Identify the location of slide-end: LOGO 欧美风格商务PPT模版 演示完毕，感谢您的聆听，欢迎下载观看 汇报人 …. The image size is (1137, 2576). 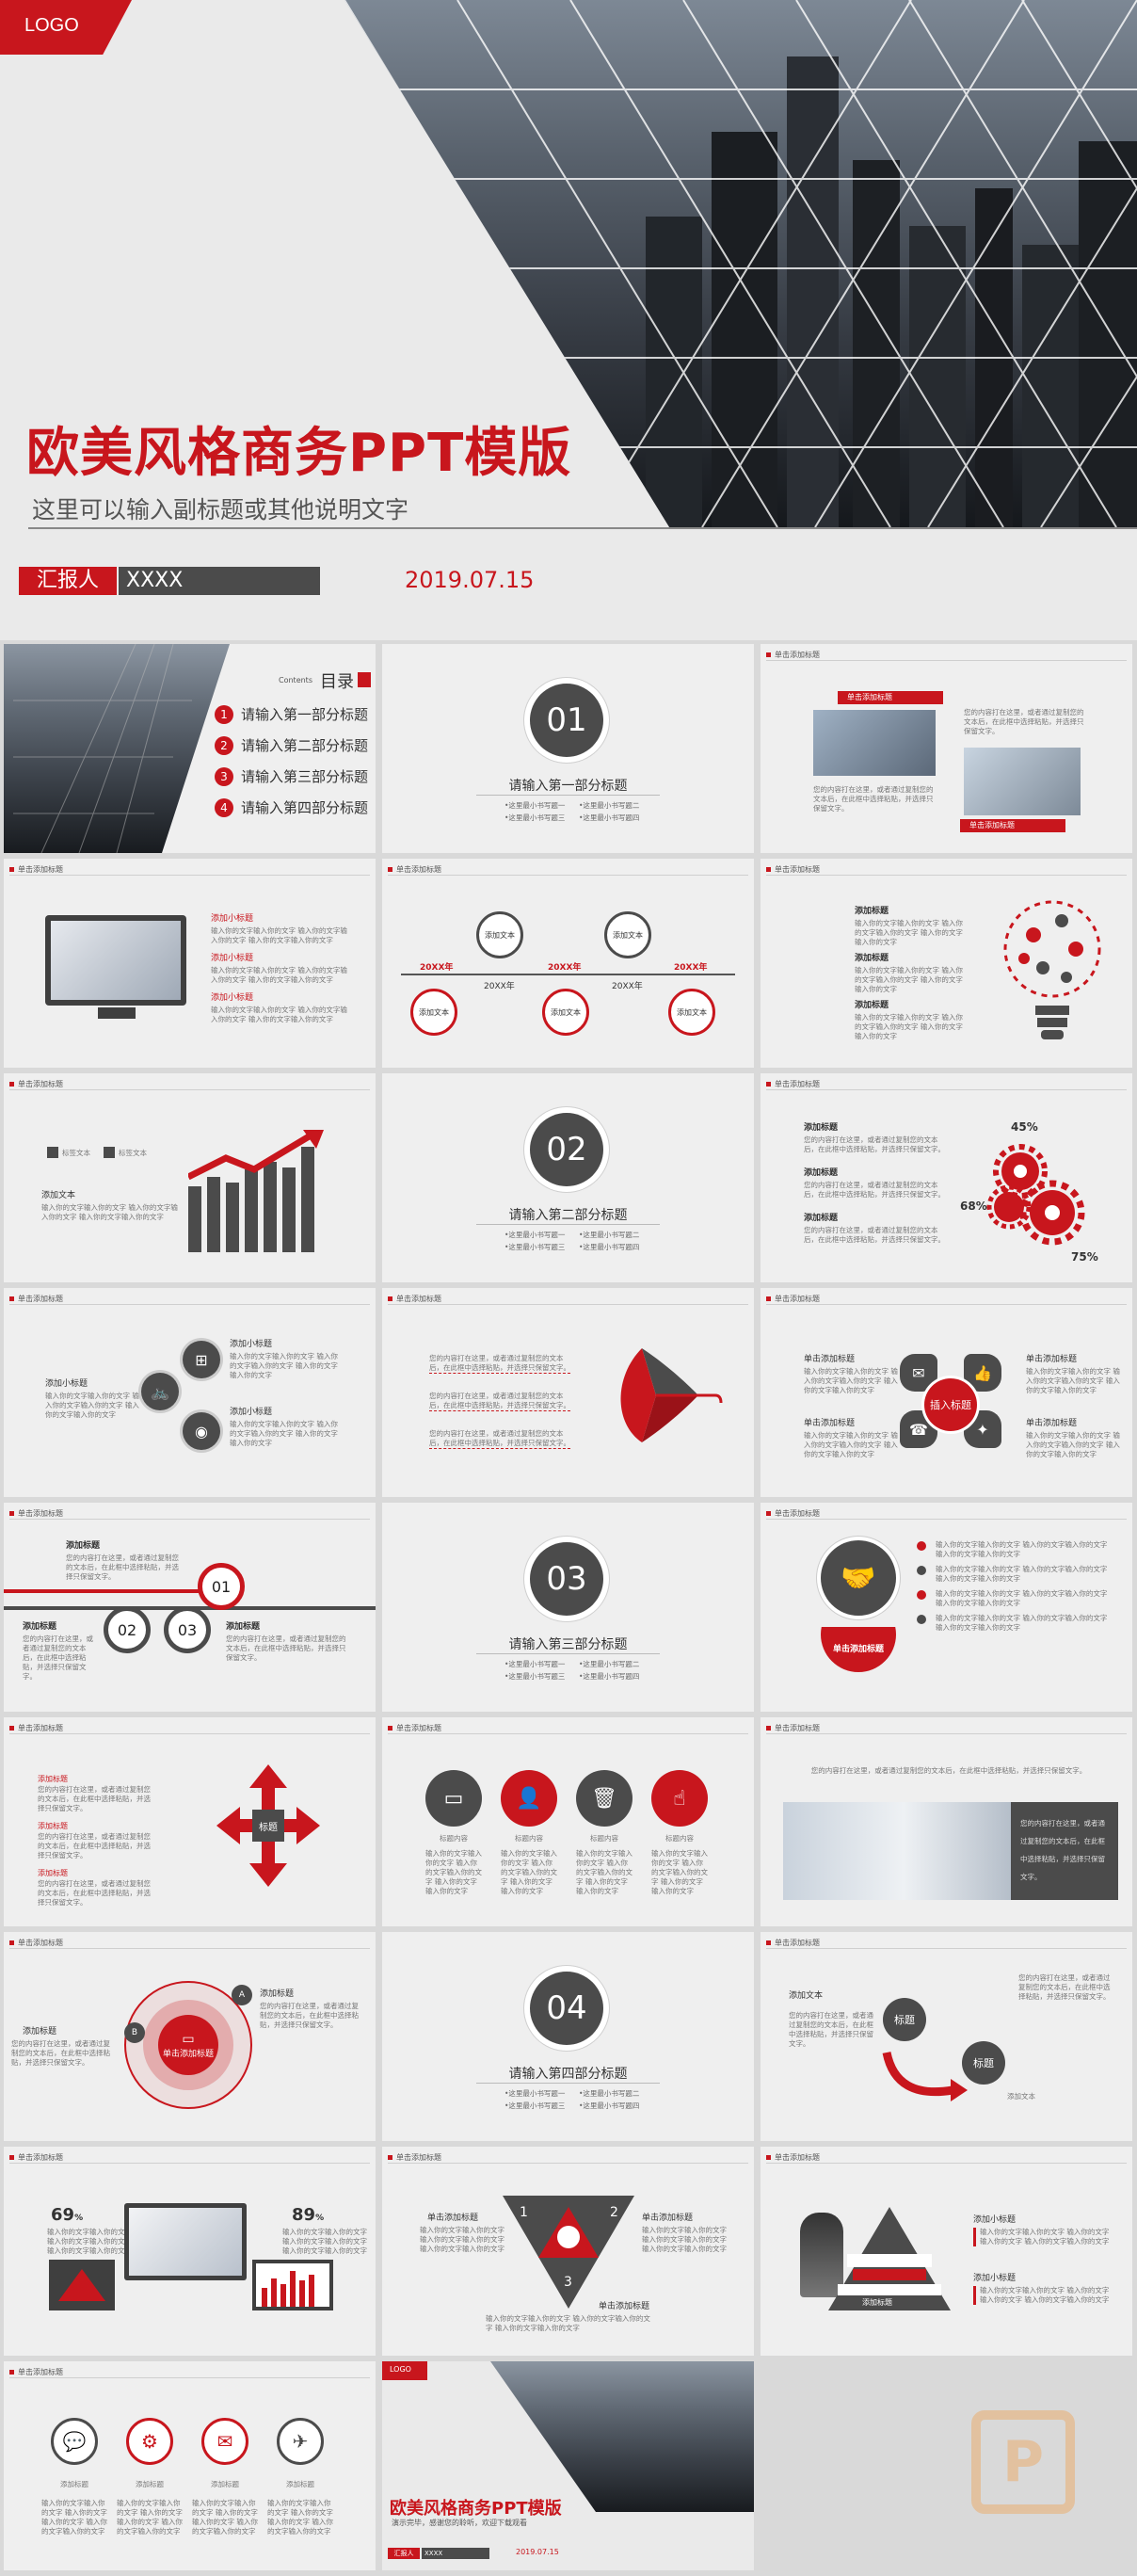
(568, 2465).